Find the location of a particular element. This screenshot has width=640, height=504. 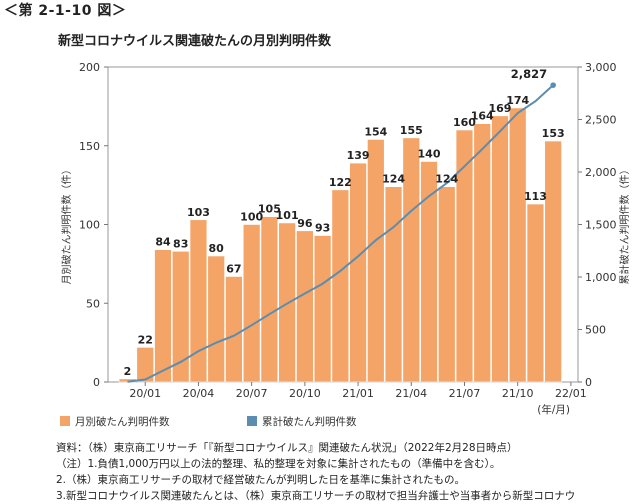

bar-data-label: 105 is located at coordinates (269, 209).